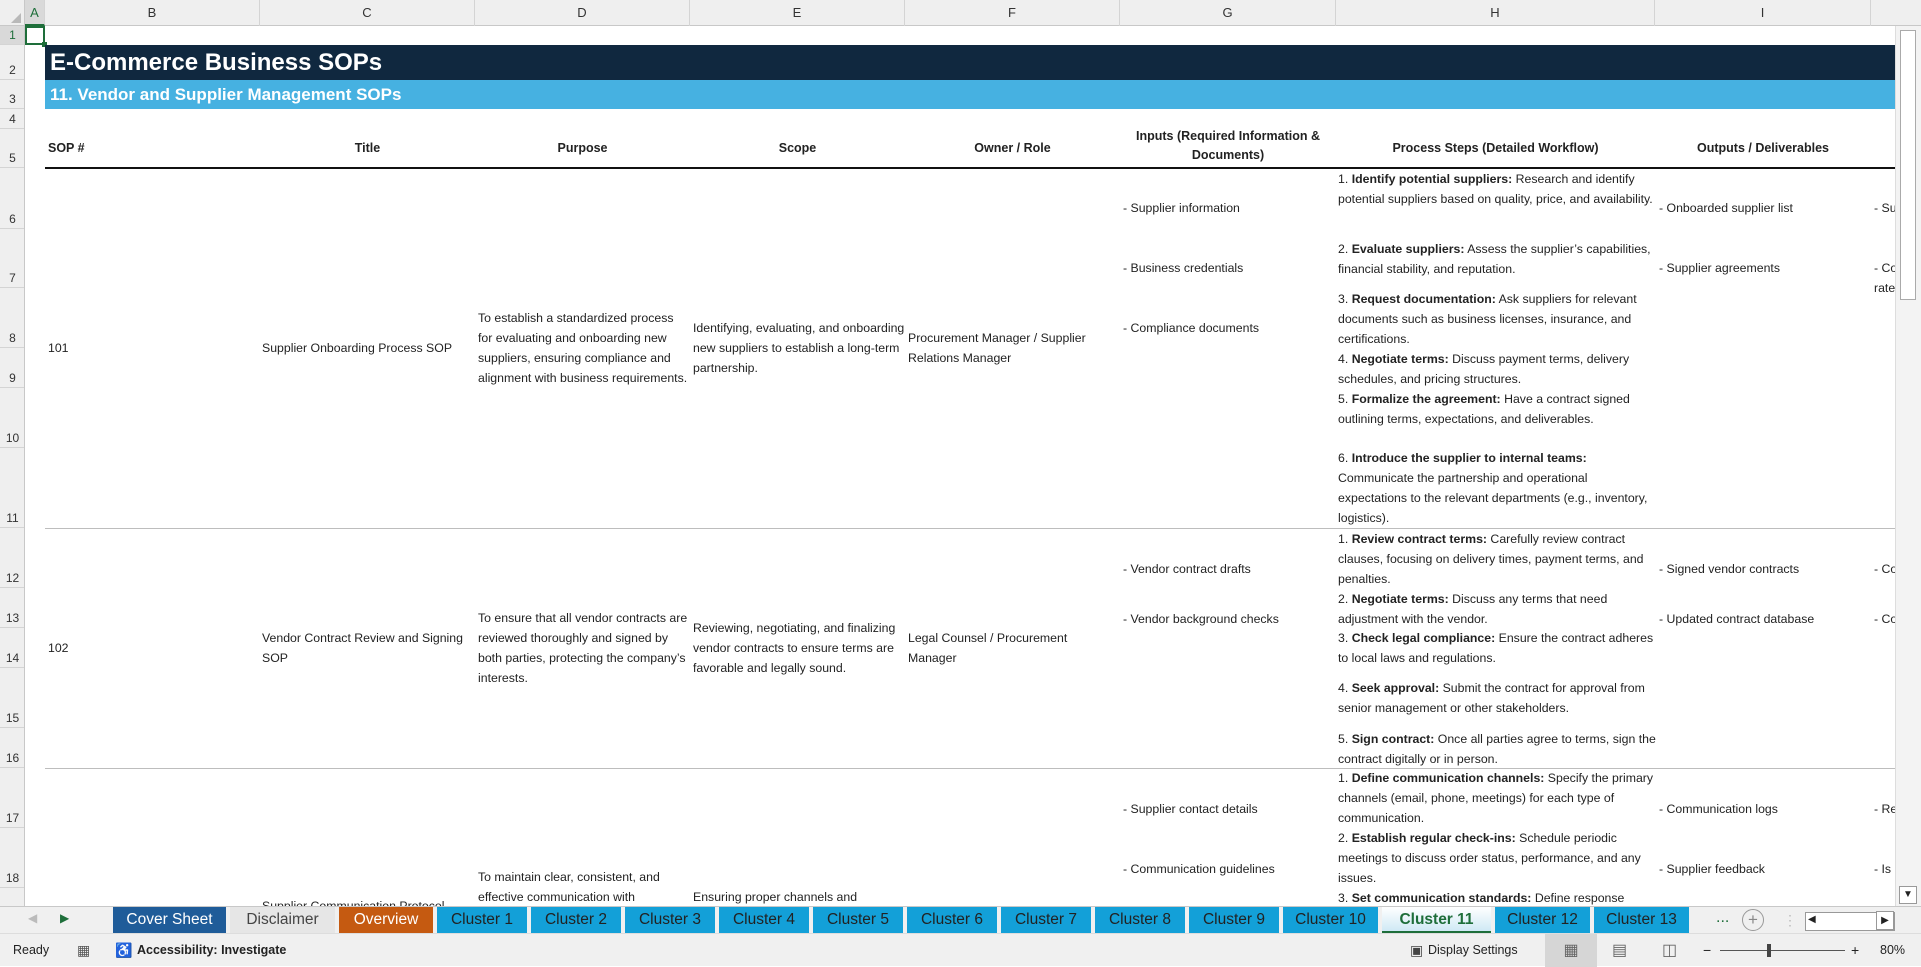 The width and height of the screenshot is (1921, 967). I want to click on sheet-tab-cluster-10: Cluster 10, so click(1330, 920).